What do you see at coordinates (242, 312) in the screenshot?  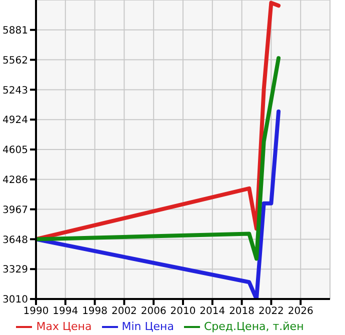 I see `x-tick-label: 2018` at bounding box center [242, 312].